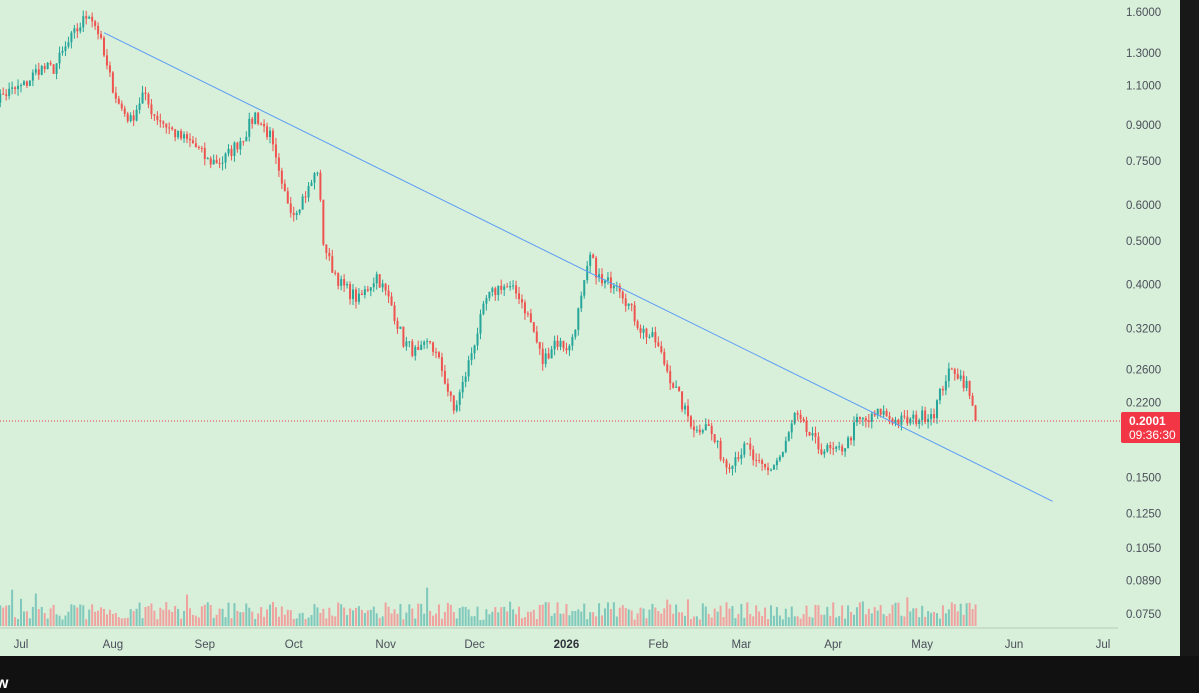 The width and height of the screenshot is (1199, 693). I want to click on right-edge-strip, so click(1189, 328).